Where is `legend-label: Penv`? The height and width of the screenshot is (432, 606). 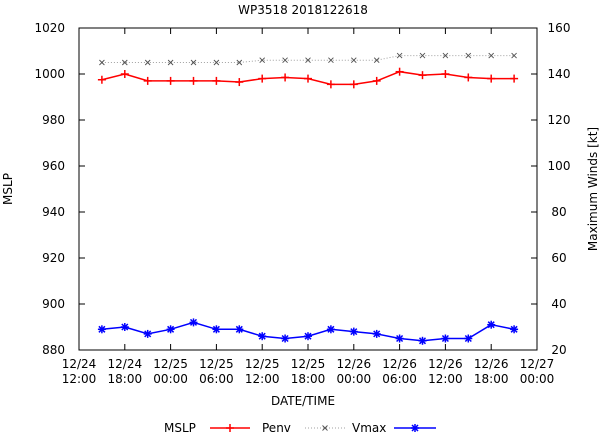
legend-label: Penv is located at coordinates (276, 426).